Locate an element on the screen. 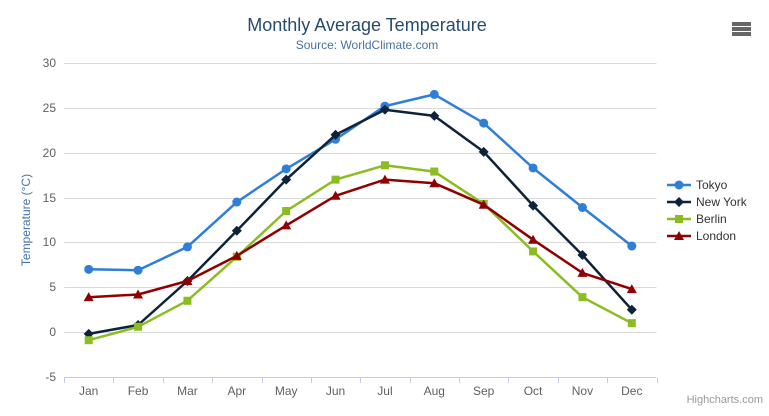  legend: Tokyo New York Berlin London is located at coordinates (707, 210).